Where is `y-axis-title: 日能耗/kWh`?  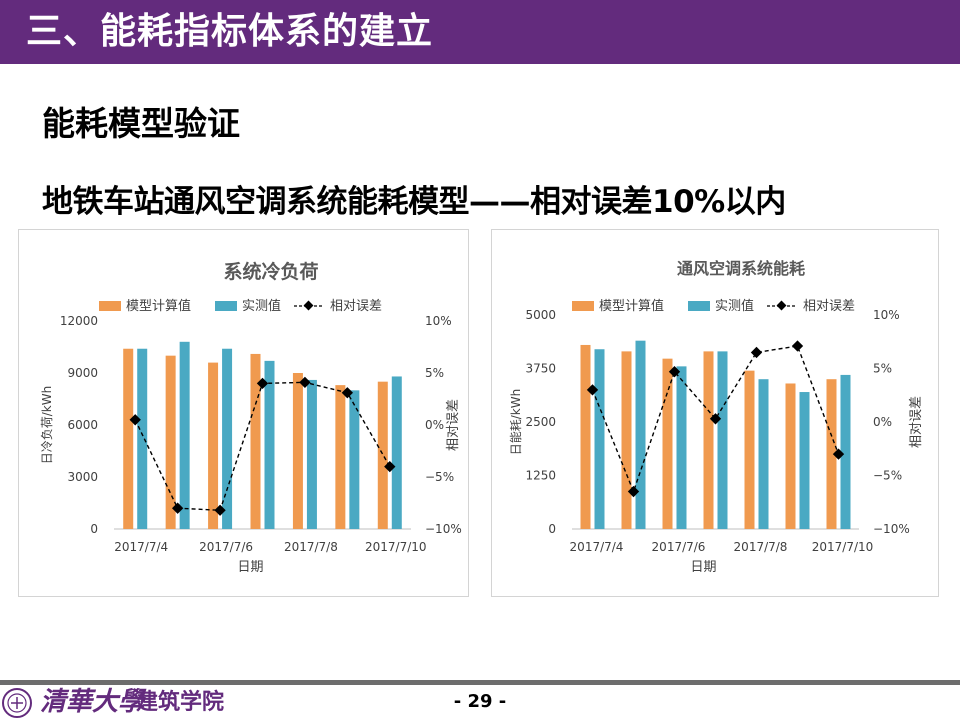 y-axis-title: 日能耗/kWh is located at coordinates (516, 422).